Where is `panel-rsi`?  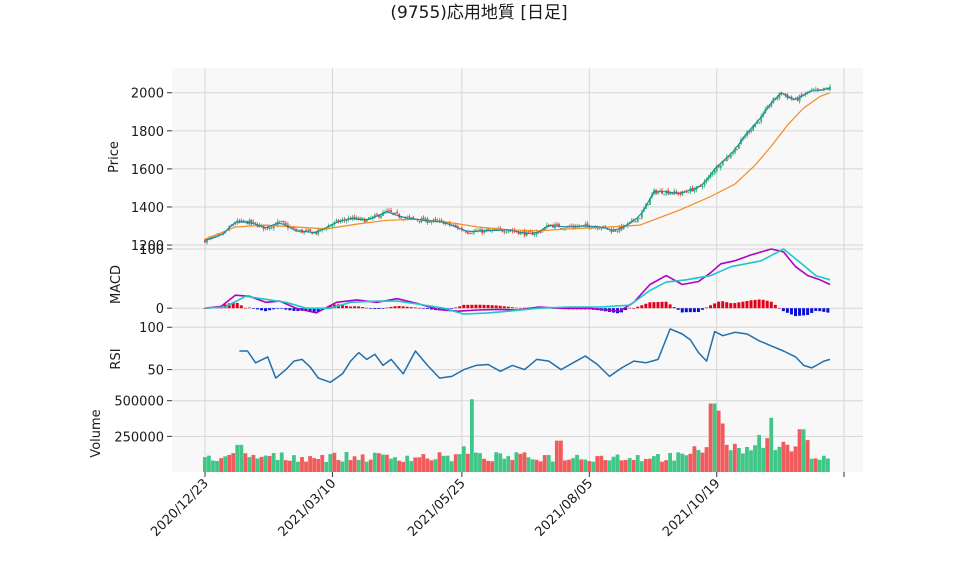 panel-rsi is located at coordinates (517, 359).